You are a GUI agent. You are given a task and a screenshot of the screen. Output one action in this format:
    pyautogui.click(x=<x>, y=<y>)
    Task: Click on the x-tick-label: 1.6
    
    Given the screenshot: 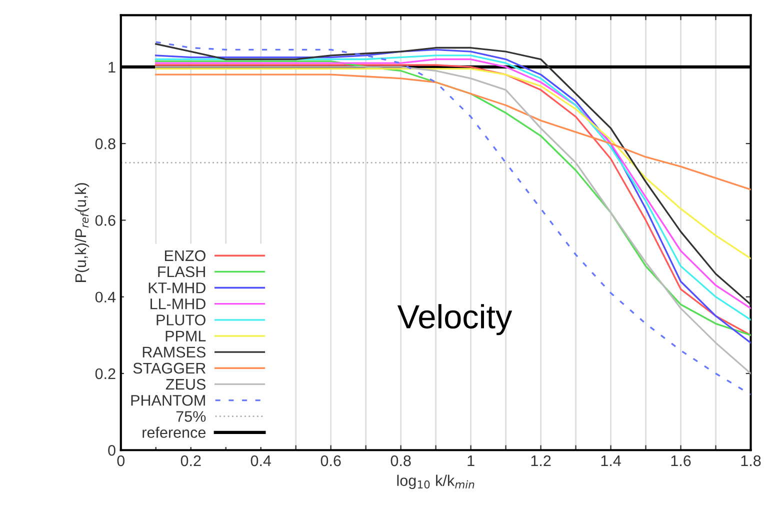 What is the action you would take?
    pyautogui.click(x=681, y=460)
    